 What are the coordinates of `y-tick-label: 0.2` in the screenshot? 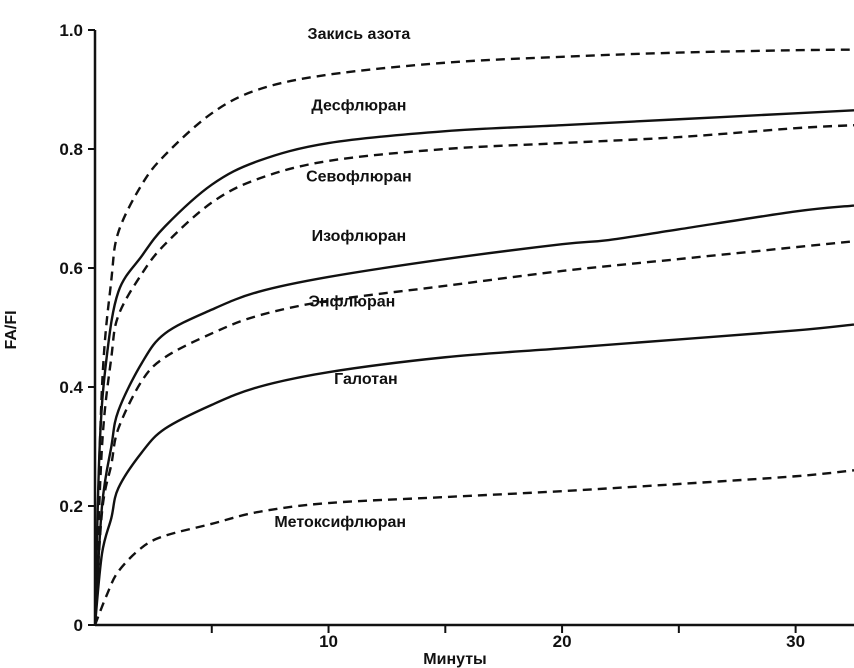 It's located at (71, 506).